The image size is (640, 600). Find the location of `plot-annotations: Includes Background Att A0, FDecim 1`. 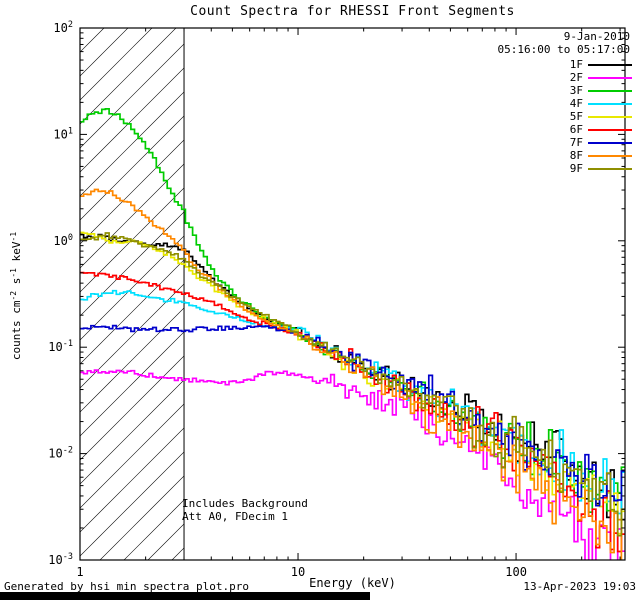

plot-annotations: Includes Background Att A0, FDecim 1 is located at coordinates (245, 510).